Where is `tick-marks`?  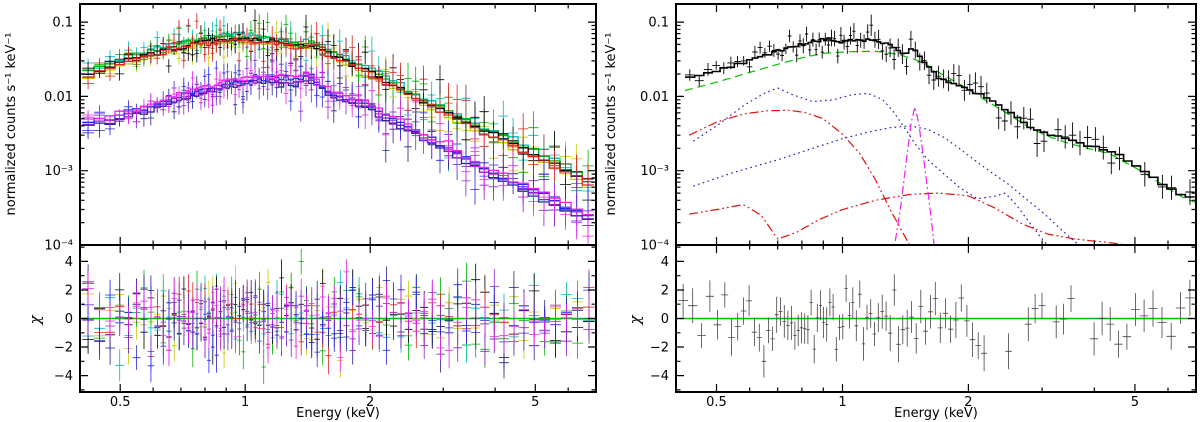
tick-marks is located at coordinates (338, 318).